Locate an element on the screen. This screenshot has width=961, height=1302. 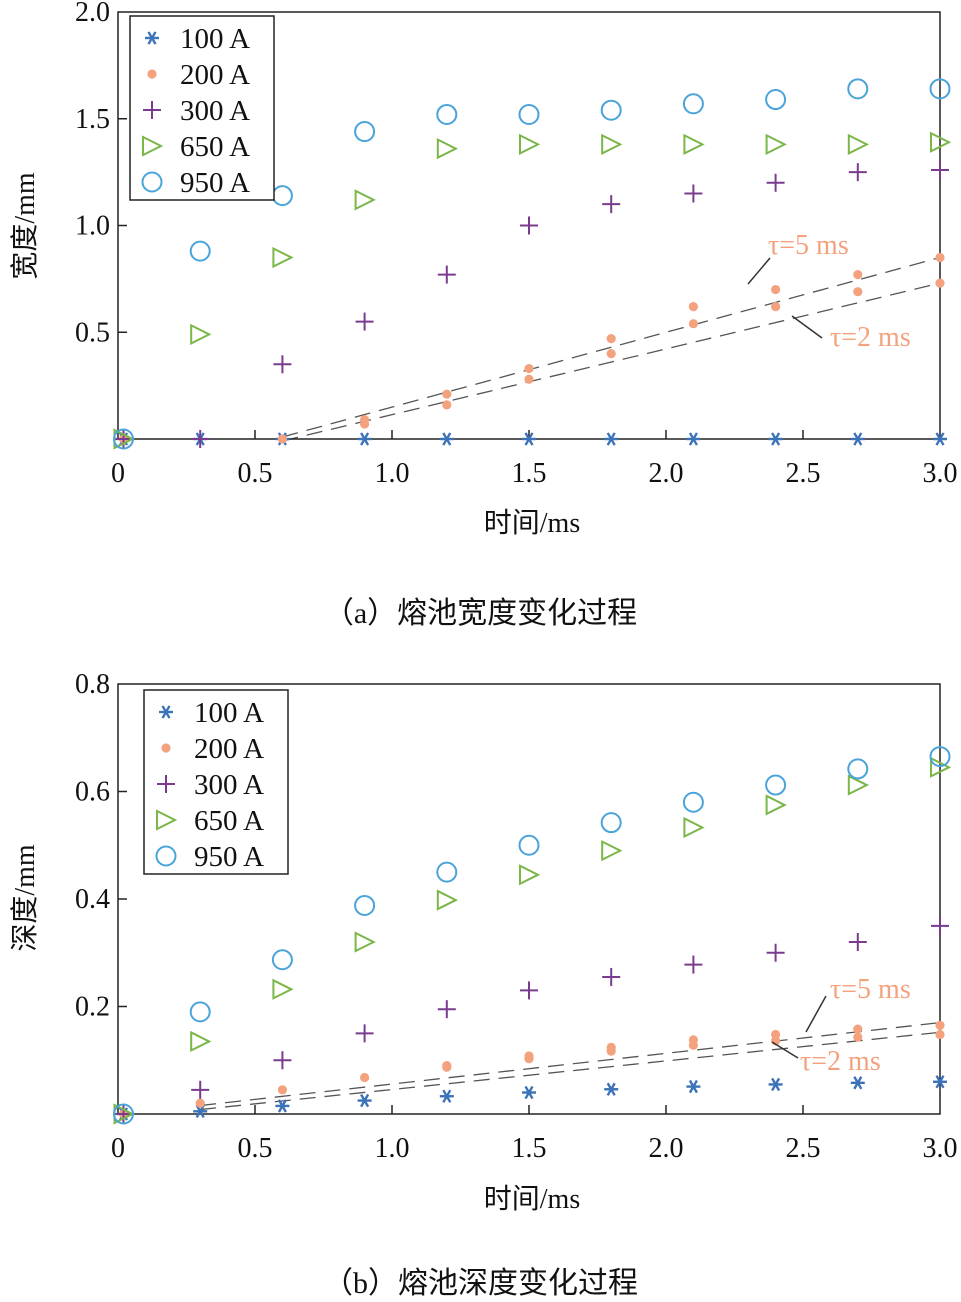
x-tick-label: 0 is located at coordinates (118, 1148).